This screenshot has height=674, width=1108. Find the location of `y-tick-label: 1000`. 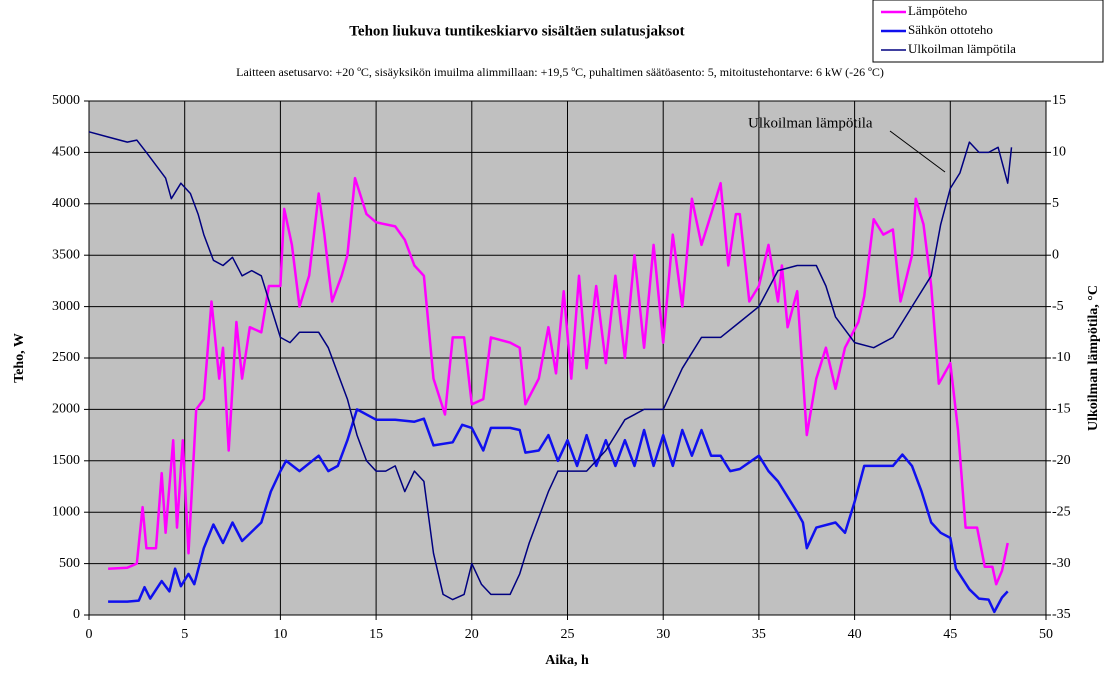

y-tick-label: 1000 is located at coordinates (66, 511).